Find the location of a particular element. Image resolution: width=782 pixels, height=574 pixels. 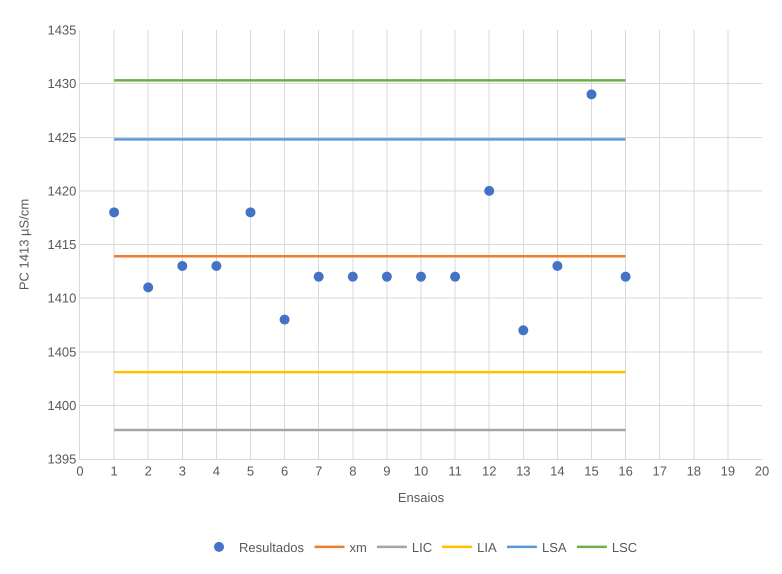

y-tick-label: 1410 is located at coordinates (61, 298).